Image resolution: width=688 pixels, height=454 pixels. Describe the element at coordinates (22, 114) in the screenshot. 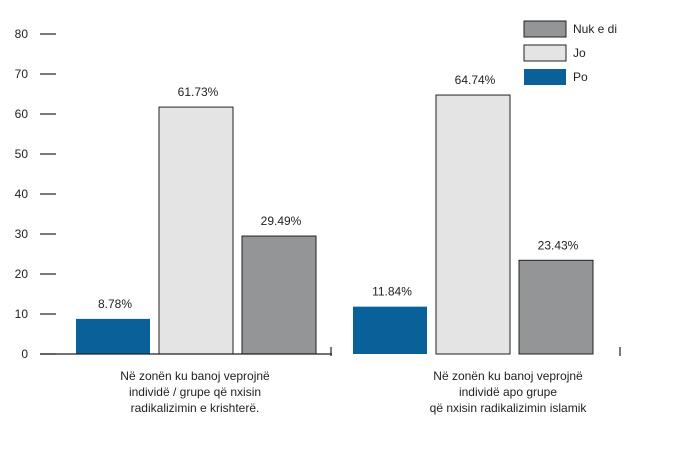

I see `y-tick-label: 60` at that location.